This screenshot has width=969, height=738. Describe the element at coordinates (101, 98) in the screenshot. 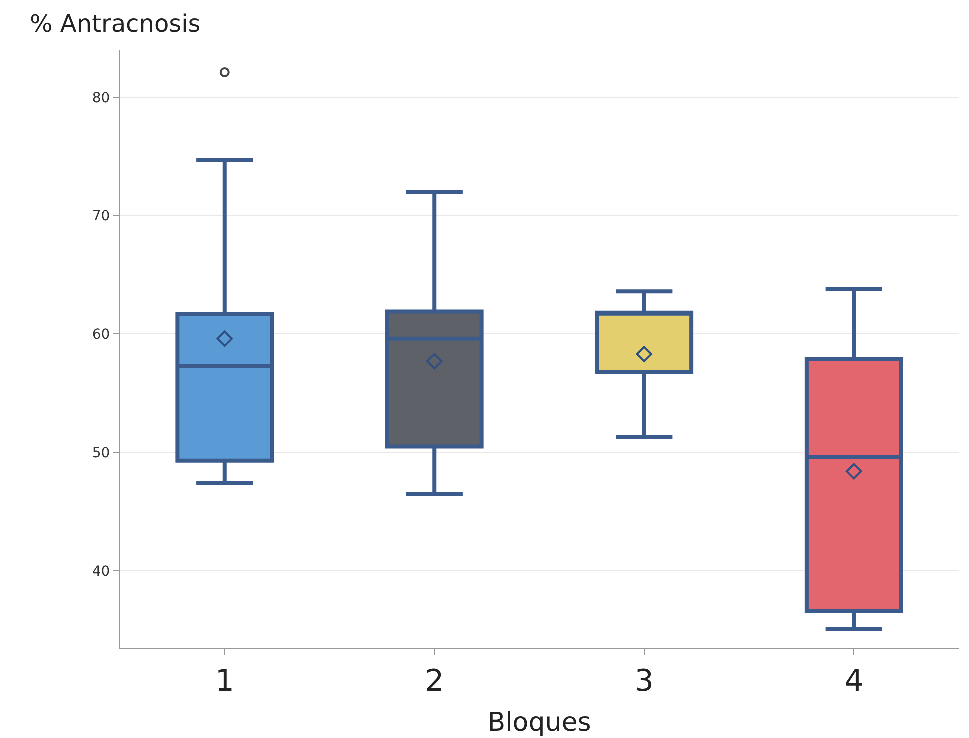

I see `y-tick-label: 80` at that location.